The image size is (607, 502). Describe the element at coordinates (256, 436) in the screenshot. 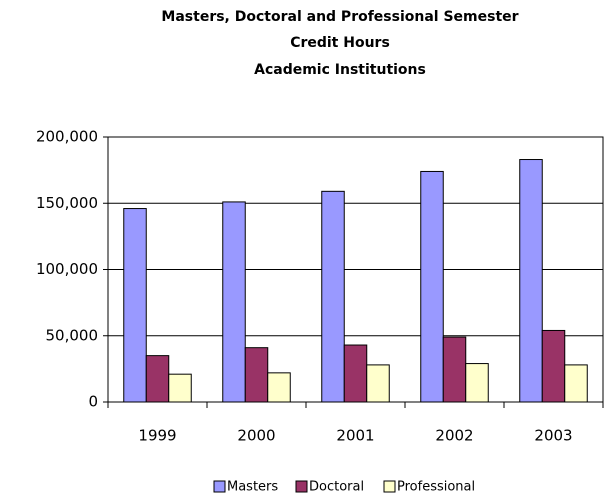

I see `x-tick-label: 2000` at that location.